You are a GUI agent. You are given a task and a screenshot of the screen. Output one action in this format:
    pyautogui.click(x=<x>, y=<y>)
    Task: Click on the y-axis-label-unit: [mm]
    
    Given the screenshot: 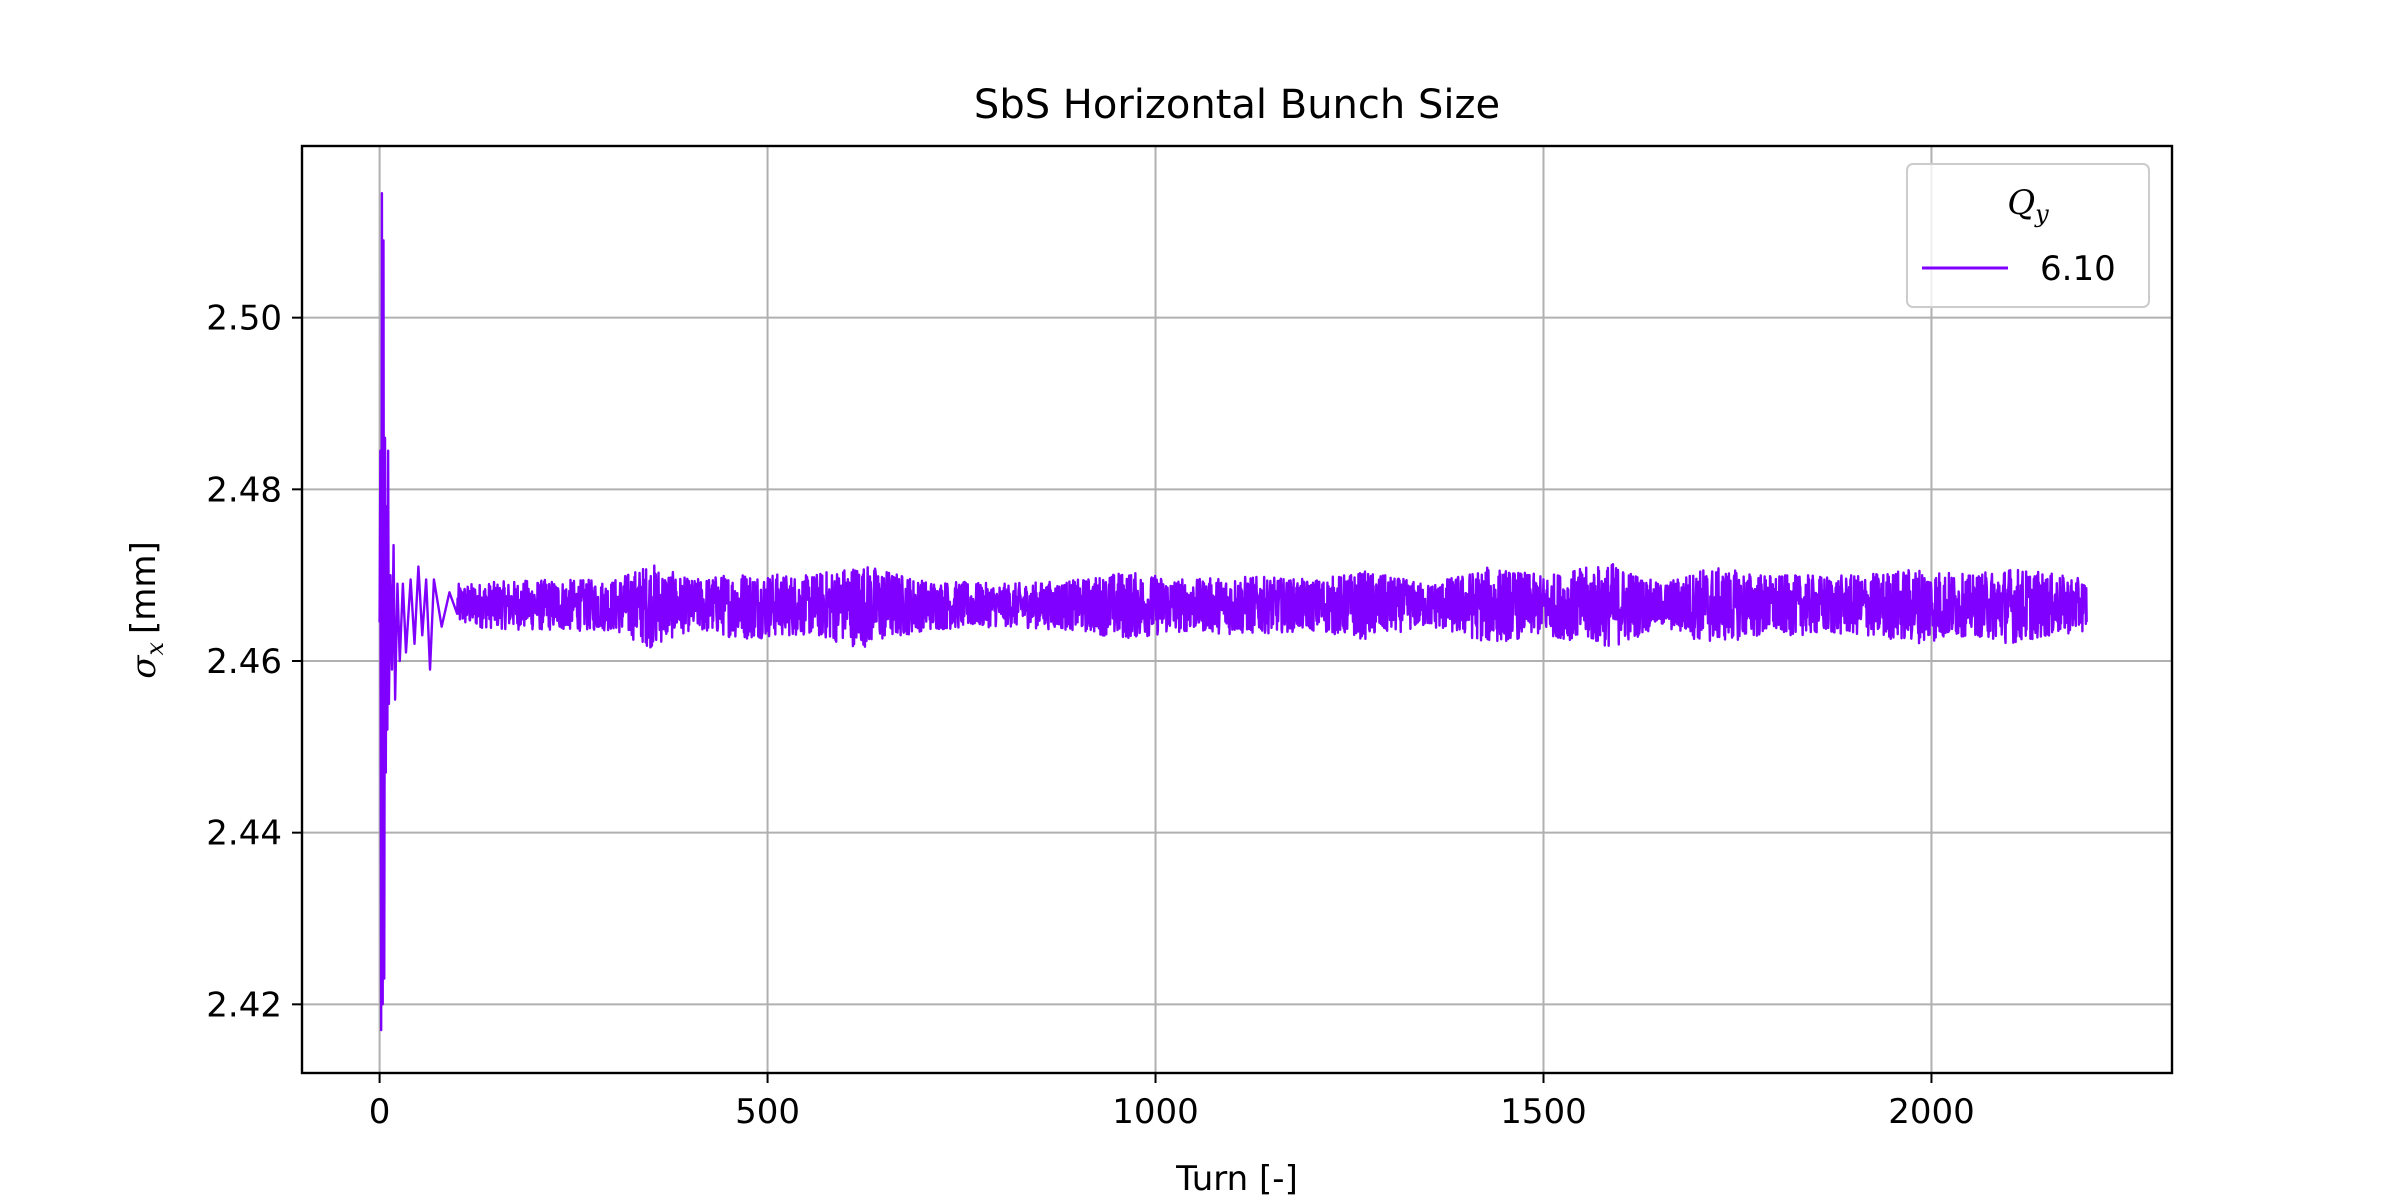 What is the action you would take?
    pyautogui.click(x=144, y=587)
    